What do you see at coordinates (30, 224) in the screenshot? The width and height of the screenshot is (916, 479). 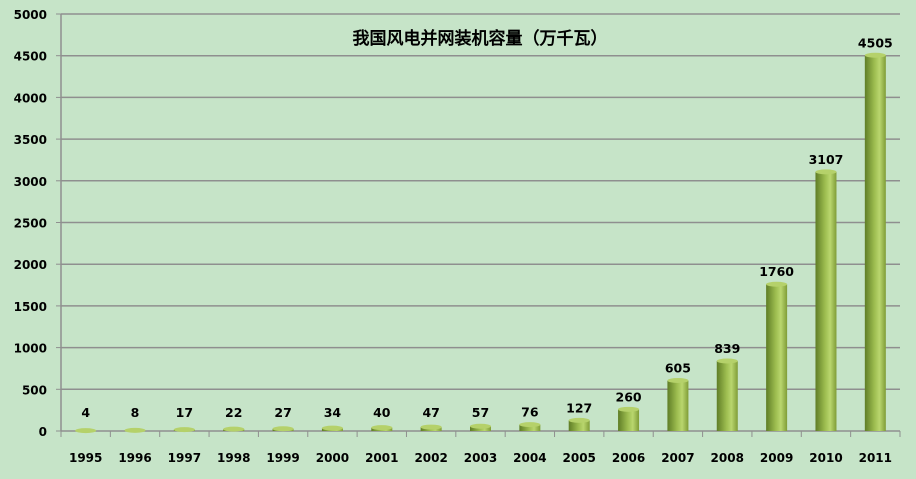 I see `y-tick-label: 2500` at bounding box center [30, 224].